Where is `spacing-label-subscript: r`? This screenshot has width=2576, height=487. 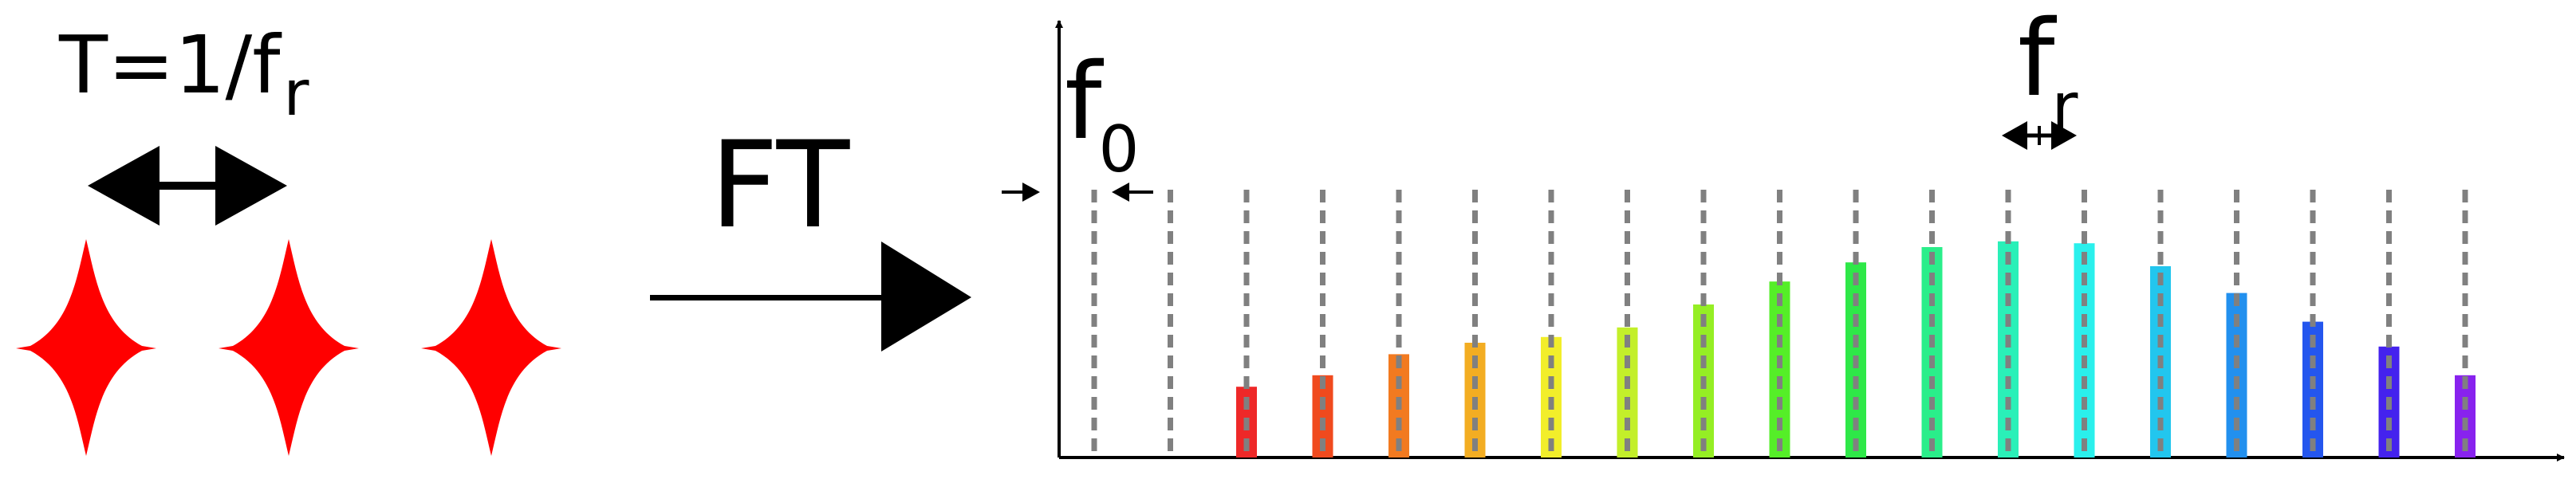 spacing-label-subscript: r is located at coordinates (2064, 106).